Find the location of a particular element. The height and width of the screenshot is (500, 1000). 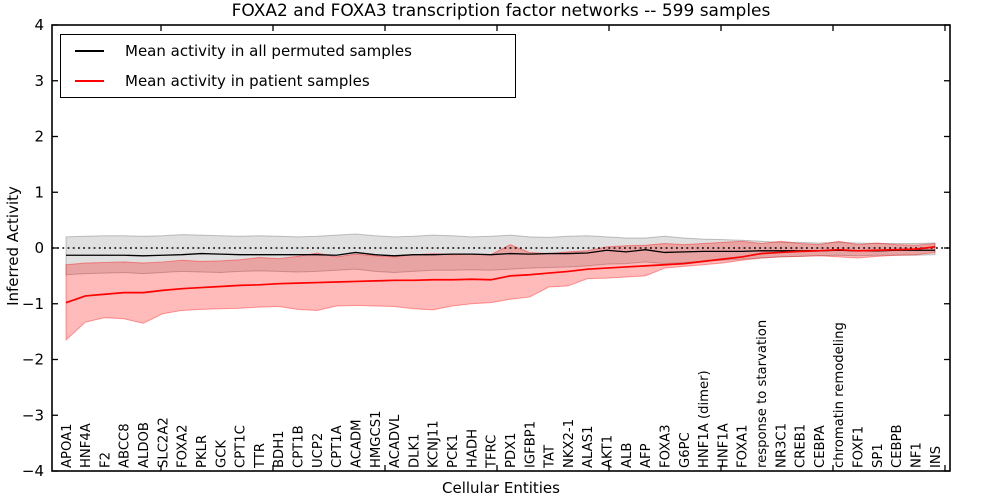

x-category-label: SLC2A2 is located at coordinates (163, 442).